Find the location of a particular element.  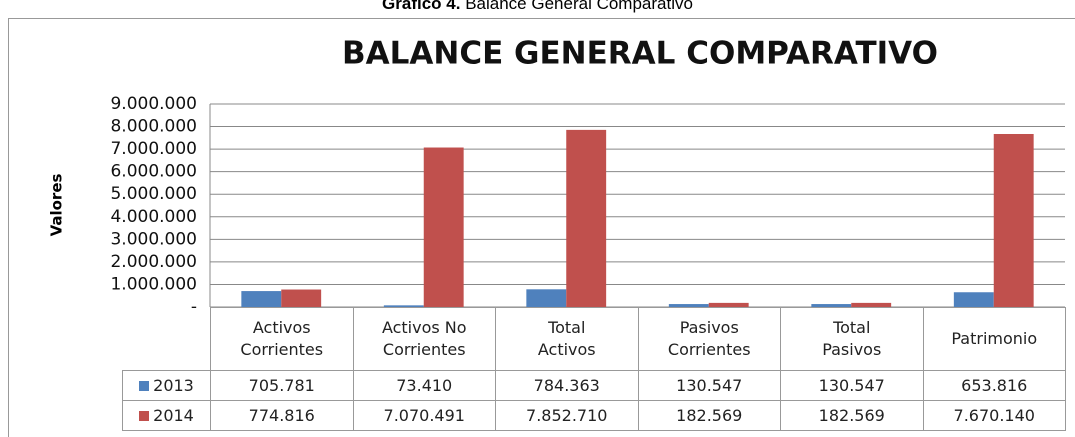

data-label: 7.070.491 is located at coordinates (424, 415).